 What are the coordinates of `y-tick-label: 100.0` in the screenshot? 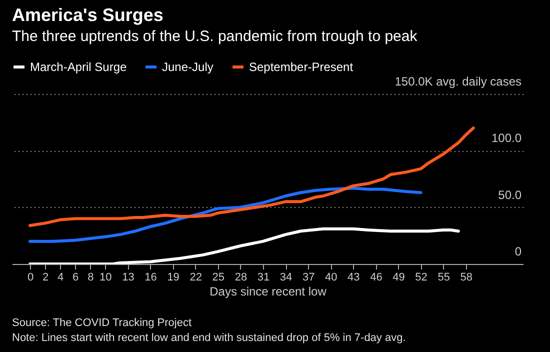 It's located at (506, 138).